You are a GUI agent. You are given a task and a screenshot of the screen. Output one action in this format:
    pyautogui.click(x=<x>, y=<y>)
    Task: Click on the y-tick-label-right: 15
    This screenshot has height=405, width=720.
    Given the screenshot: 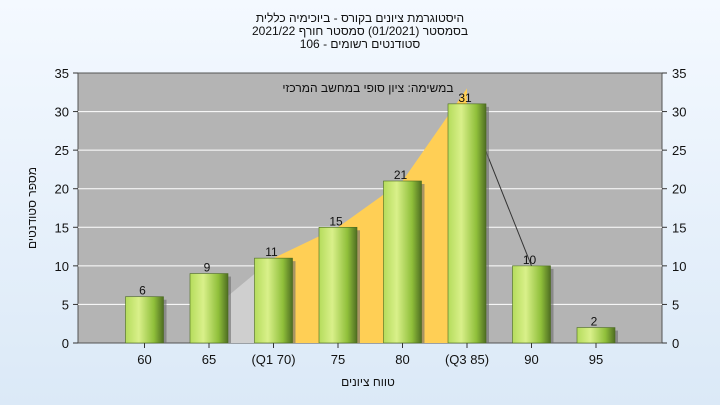 What is the action you would take?
    pyautogui.click(x=679, y=227)
    